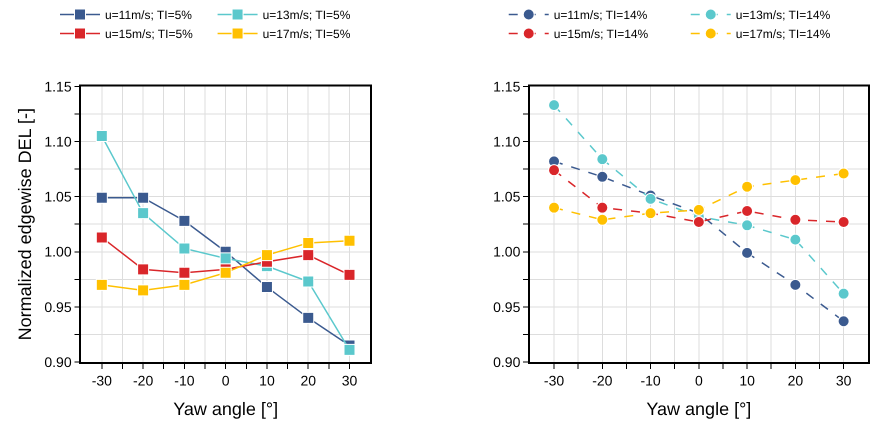  What do you see at coordinates (306, 15) in the screenshot?
I see `legend-label: u=13m/s; TI=5%` at bounding box center [306, 15].